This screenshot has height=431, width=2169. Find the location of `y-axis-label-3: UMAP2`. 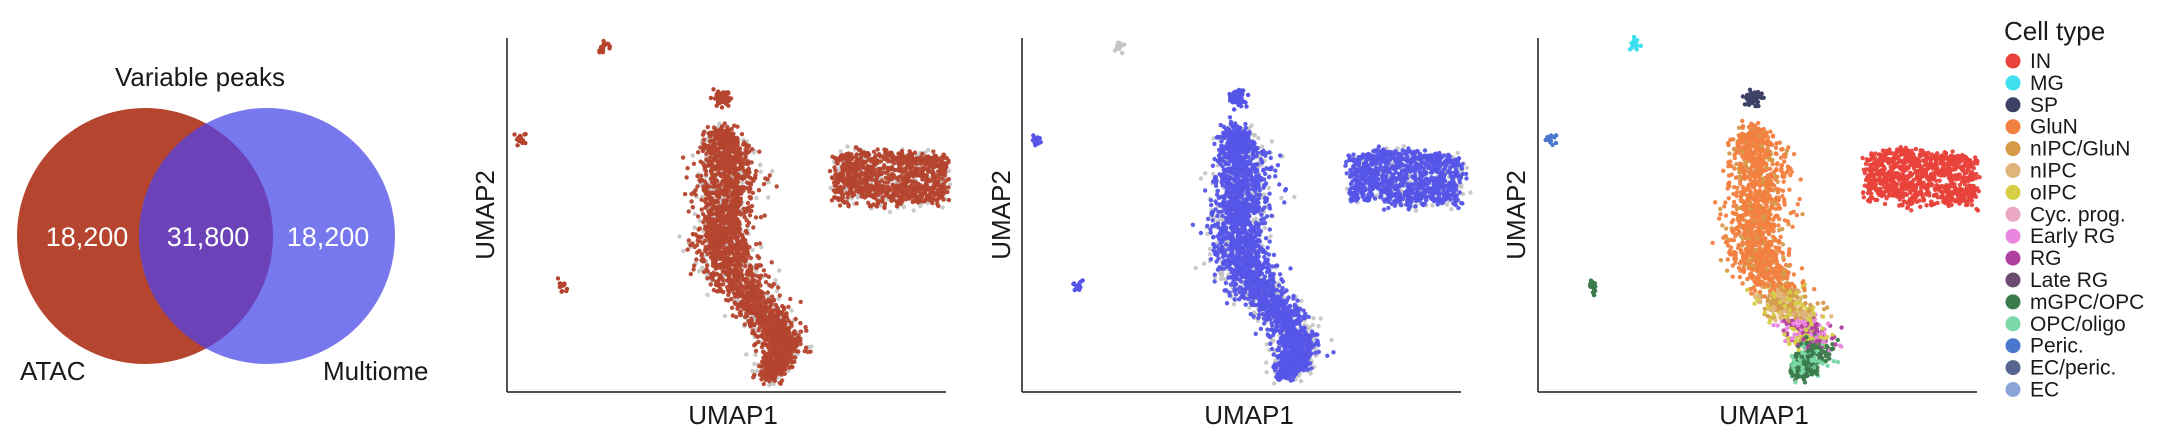

y-axis-label-3: UMAP2 is located at coordinates (1516, 215).